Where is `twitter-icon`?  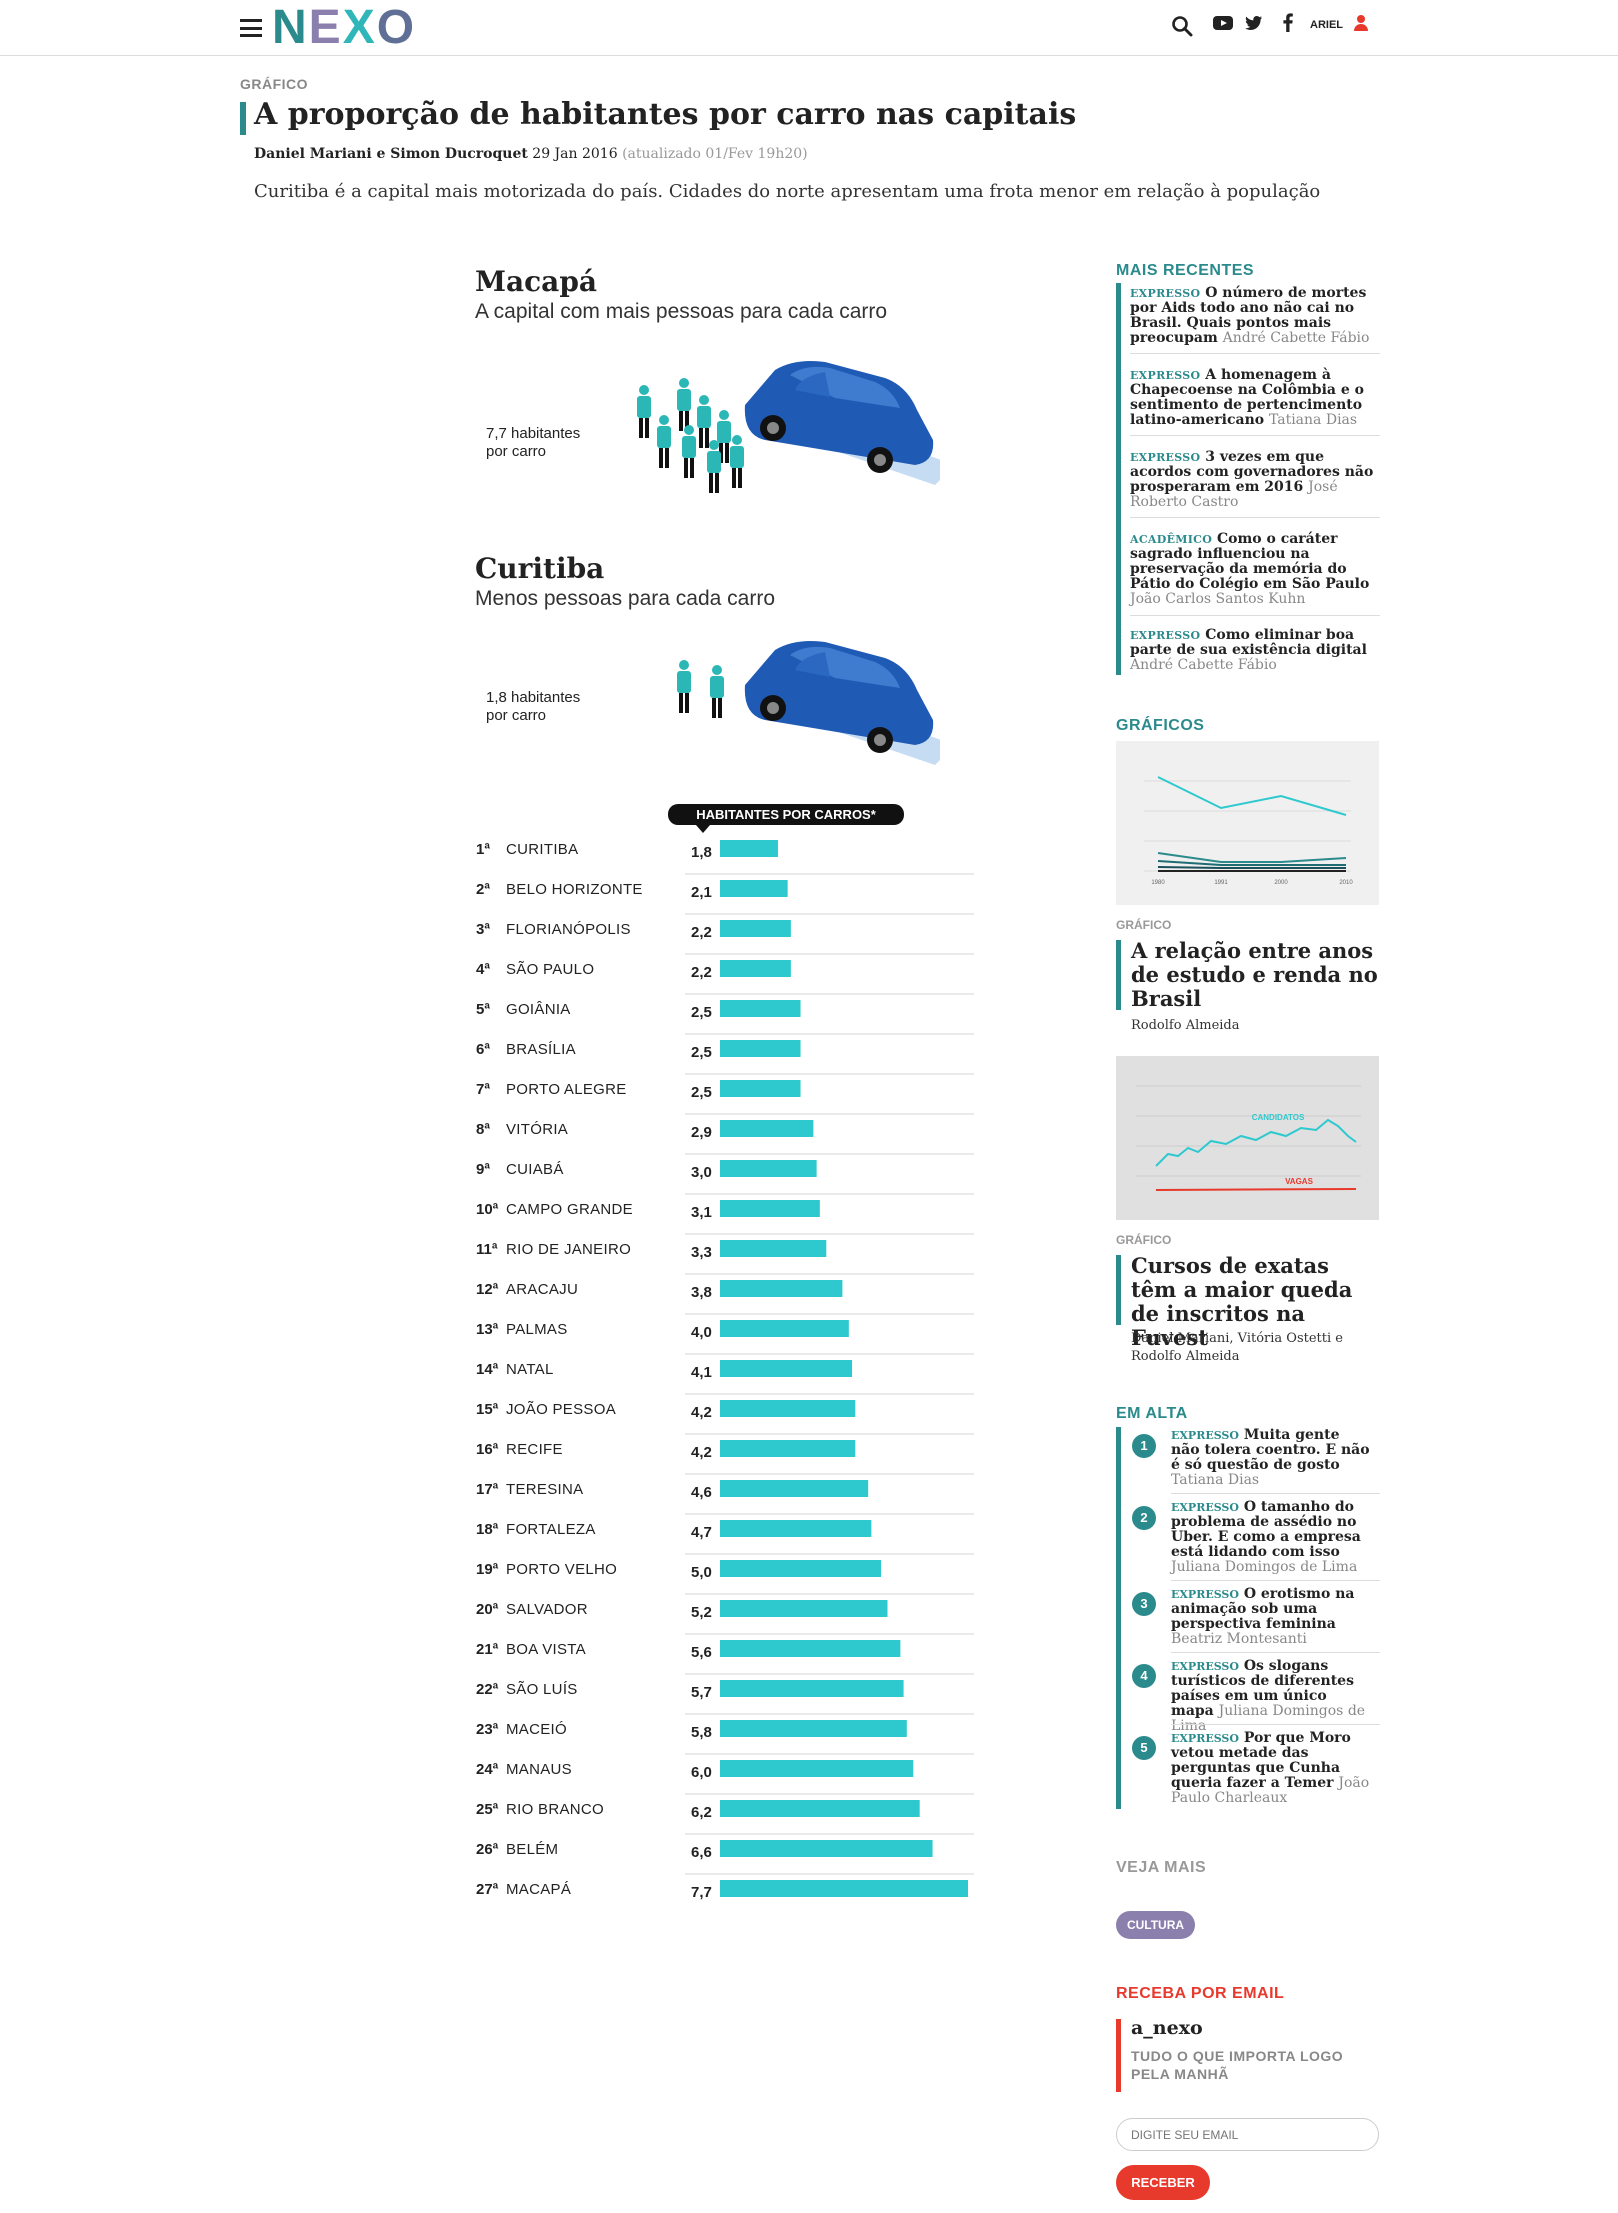
twitter-icon is located at coordinates (1254, 23).